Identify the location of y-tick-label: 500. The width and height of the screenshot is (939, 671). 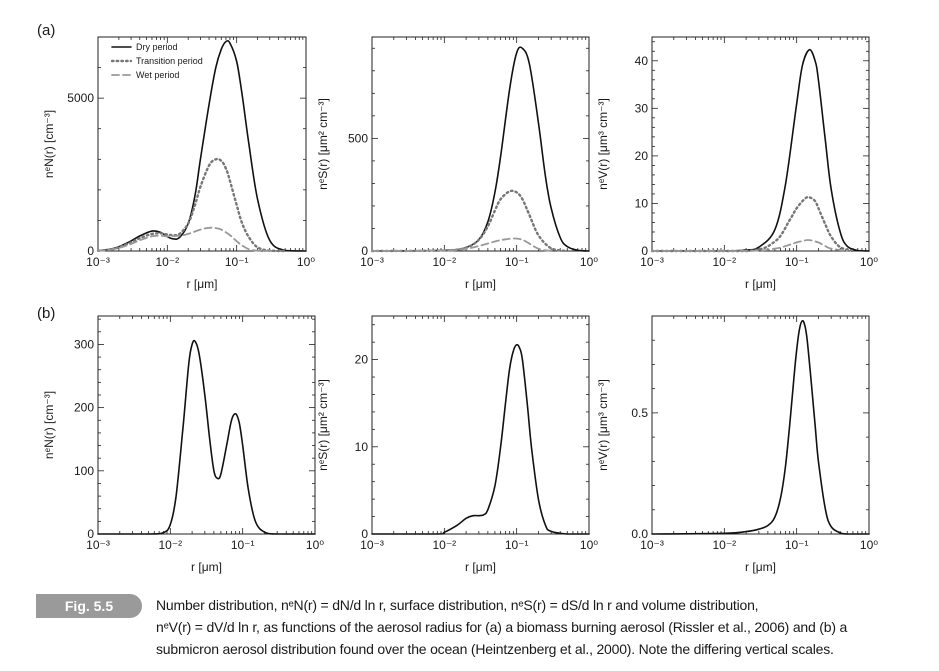
(358, 138).